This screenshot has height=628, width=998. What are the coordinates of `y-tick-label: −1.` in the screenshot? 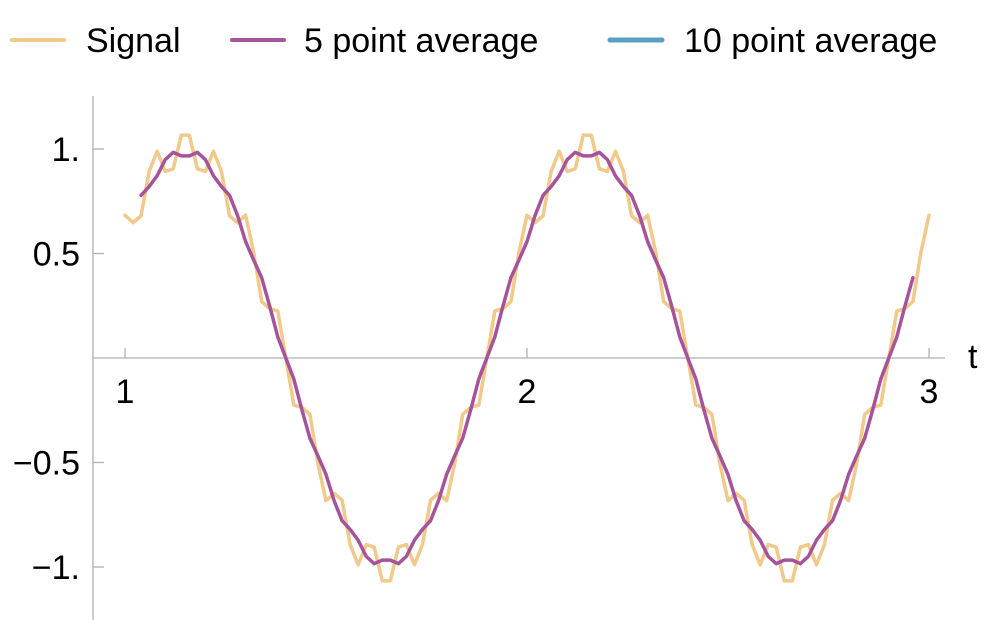 It's located at (56, 568).